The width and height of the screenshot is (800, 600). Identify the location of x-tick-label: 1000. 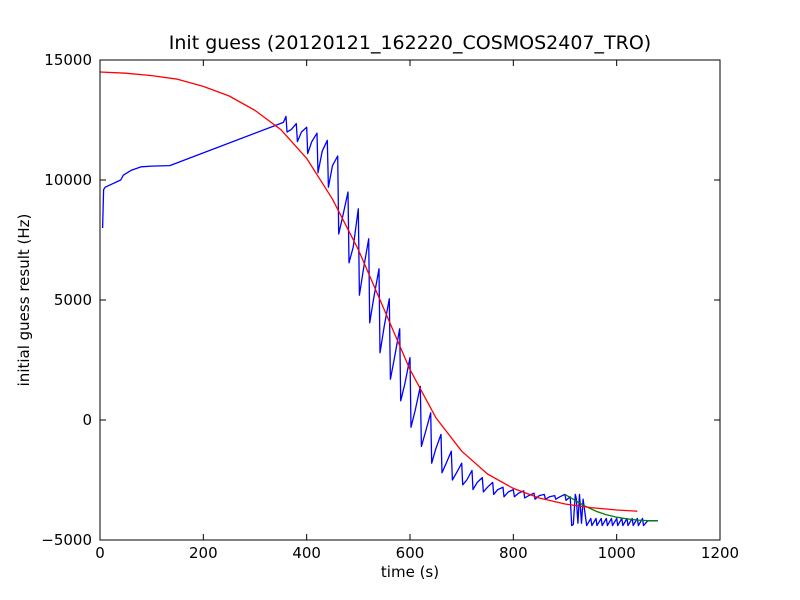
(617, 553).